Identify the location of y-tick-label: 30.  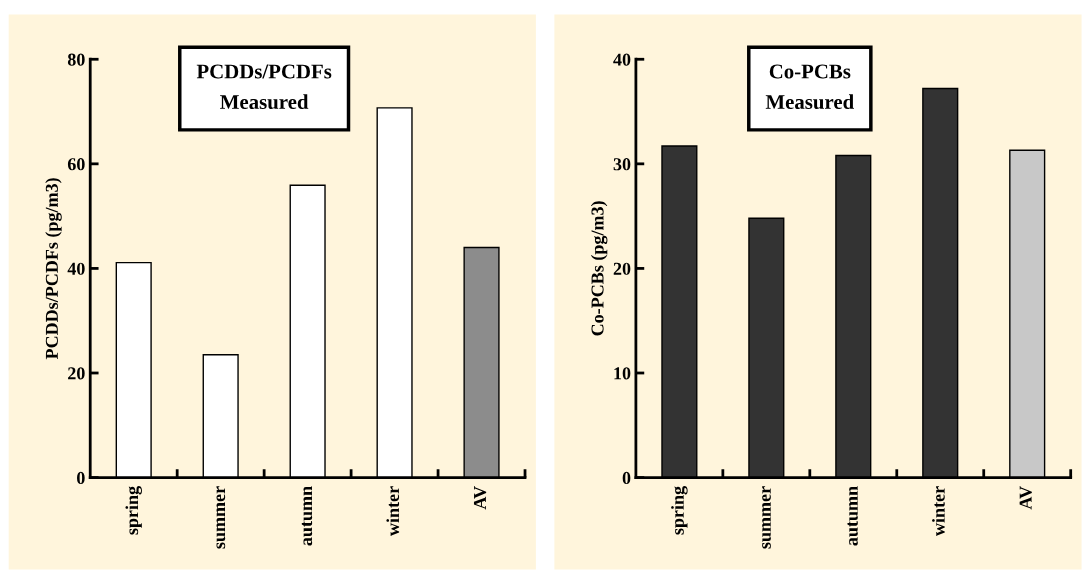
(622, 164).